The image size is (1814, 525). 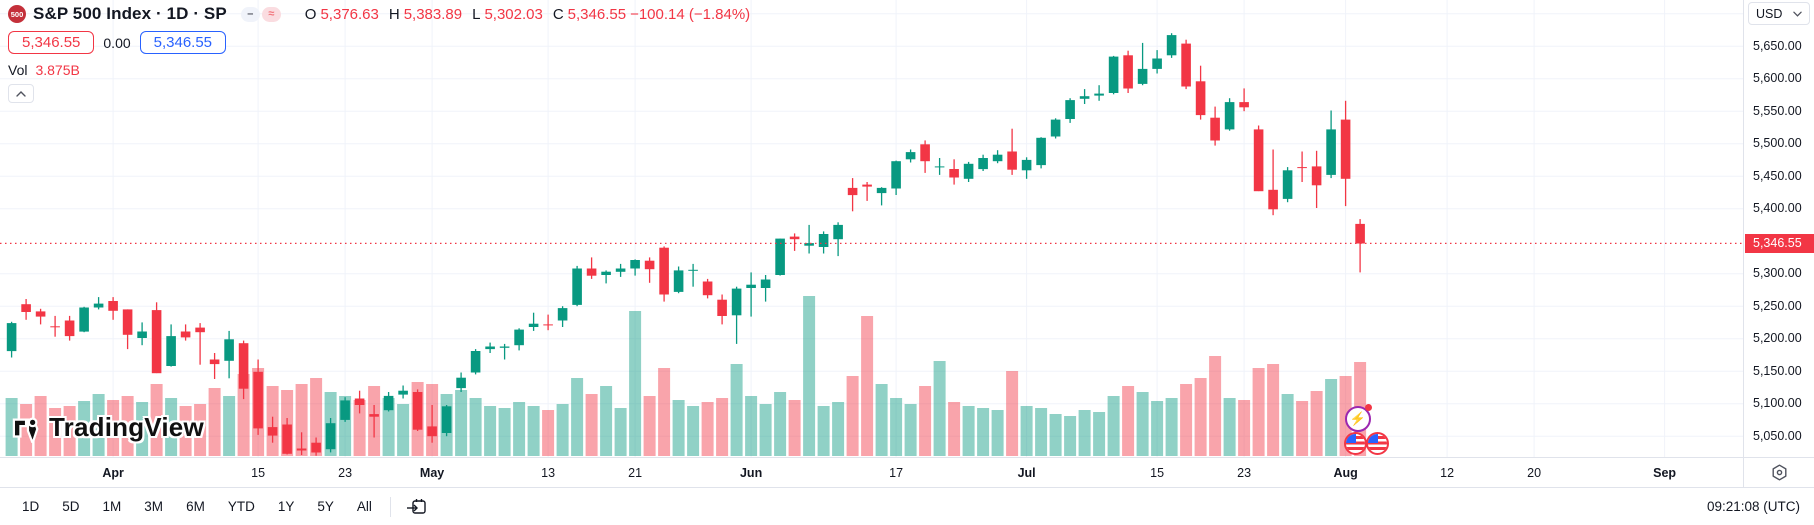 What do you see at coordinates (325, 506) in the screenshot?
I see `range-button-5y: 5Y` at bounding box center [325, 506].